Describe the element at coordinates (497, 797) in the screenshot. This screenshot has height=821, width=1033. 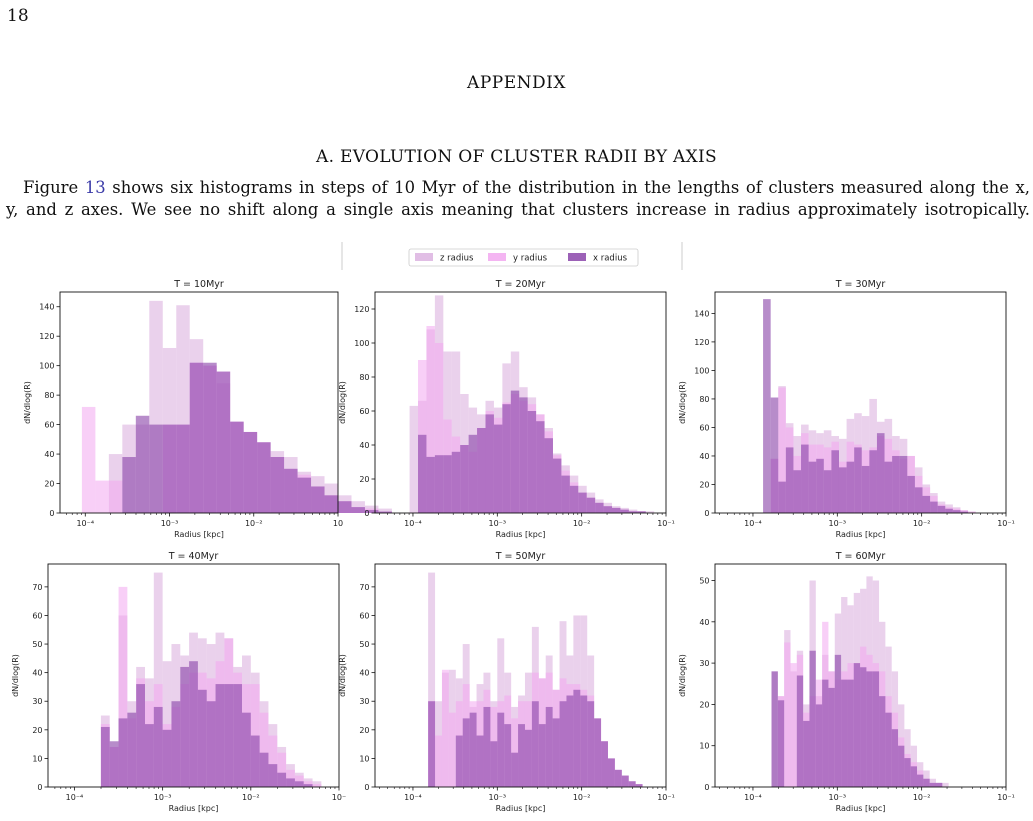
I see `x-tick-label: 10⁻³` at that location.